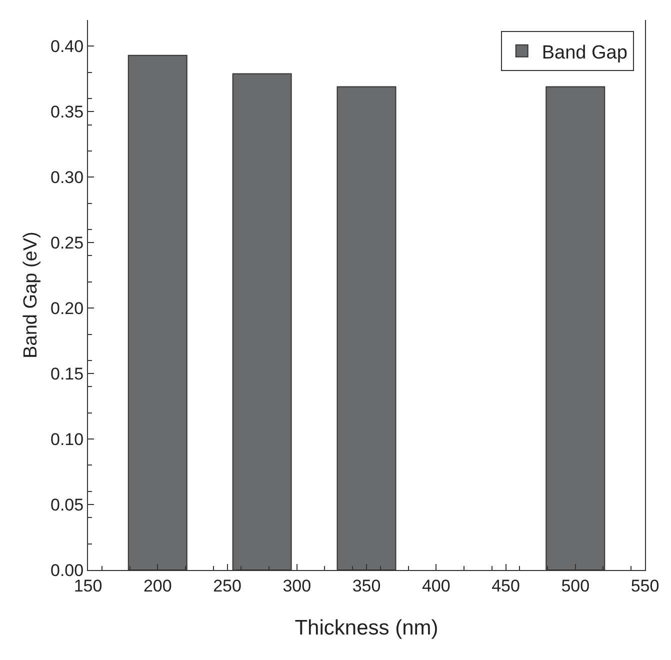 The width and height of the screenshot is (671, 660). What do you see at coordinates (67, 46) in the screenshot?
I see `y-tick-label: 0.40` at bounding box center [67, 46].